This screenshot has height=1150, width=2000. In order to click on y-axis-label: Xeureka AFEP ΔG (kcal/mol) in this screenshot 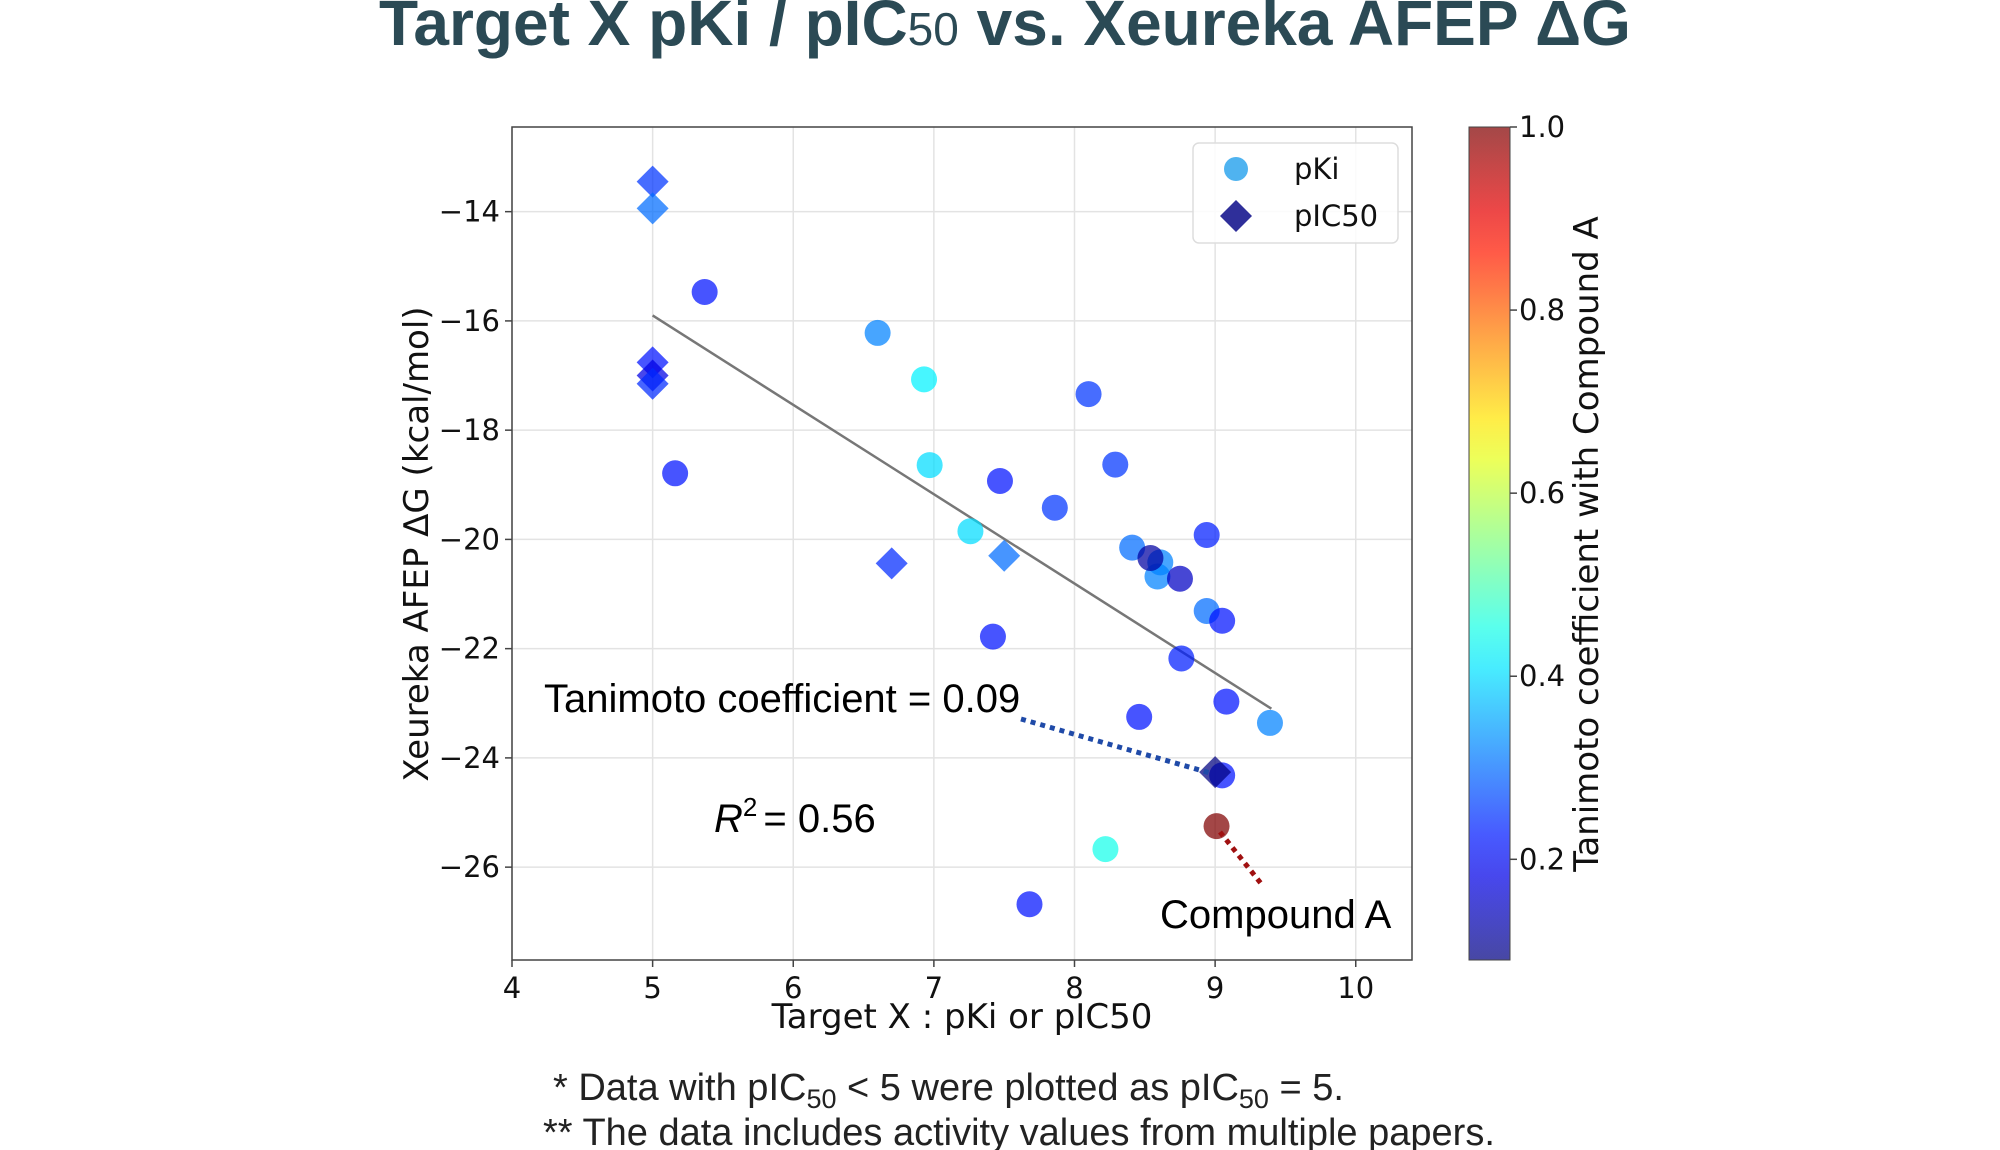, I will do `click(417, 543)`.